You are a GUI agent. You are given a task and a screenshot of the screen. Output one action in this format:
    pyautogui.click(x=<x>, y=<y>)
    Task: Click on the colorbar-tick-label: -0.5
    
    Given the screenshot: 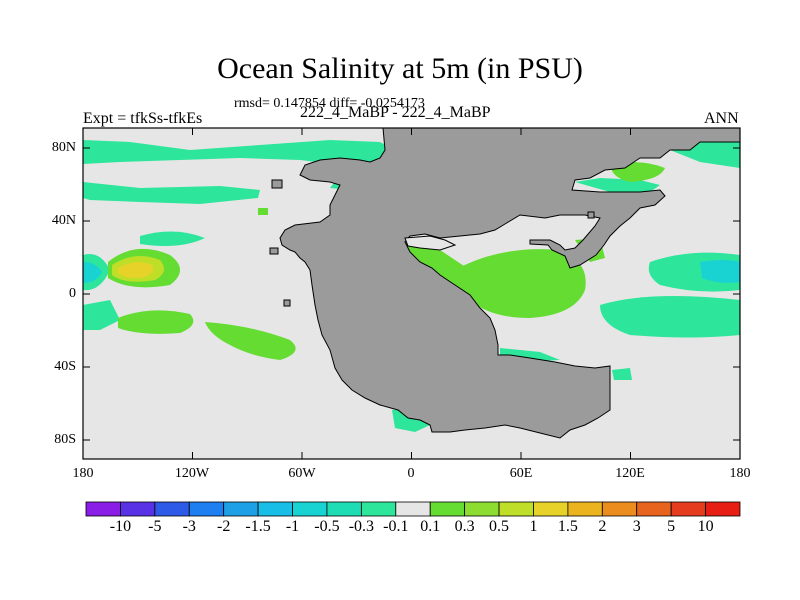 What is the action you would take?
    pyautogui.click(x=327, y=526)
    